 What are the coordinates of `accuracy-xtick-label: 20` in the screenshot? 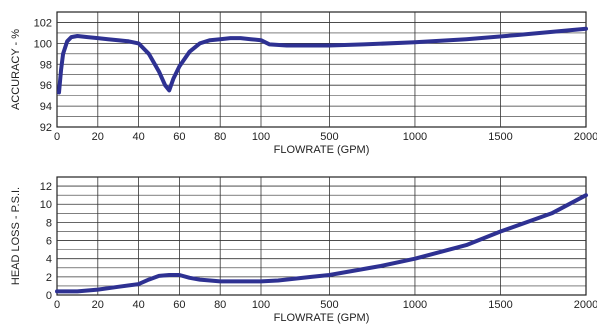 It's located at (98, 137).